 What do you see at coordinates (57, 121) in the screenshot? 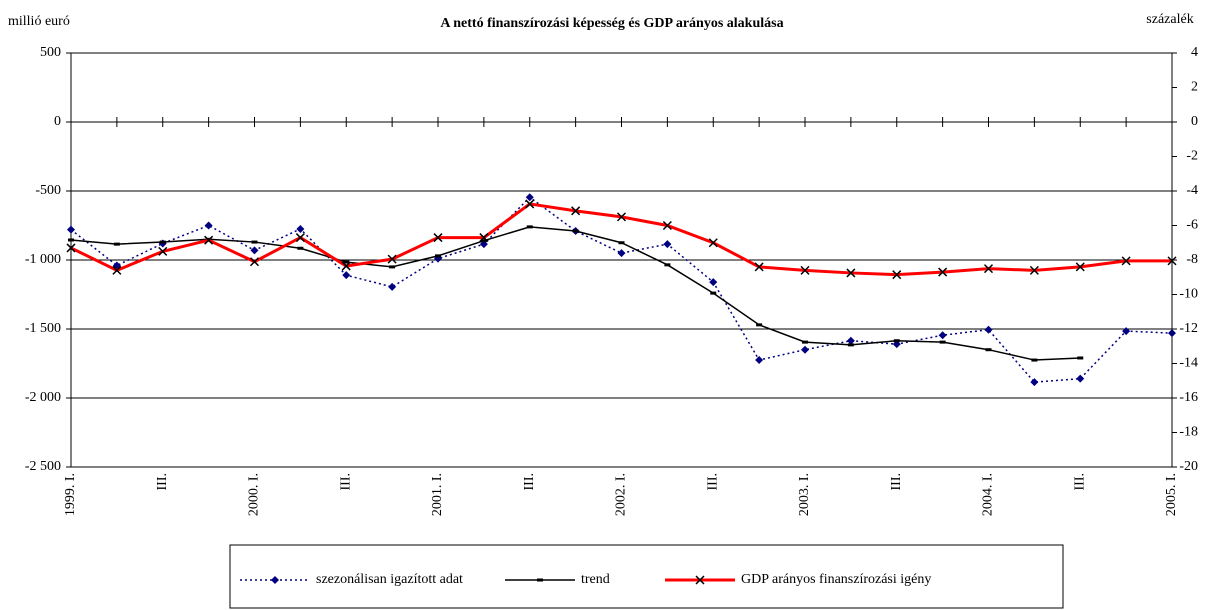
I see `y-tick-label: 0` at bounding box center [57, 121].